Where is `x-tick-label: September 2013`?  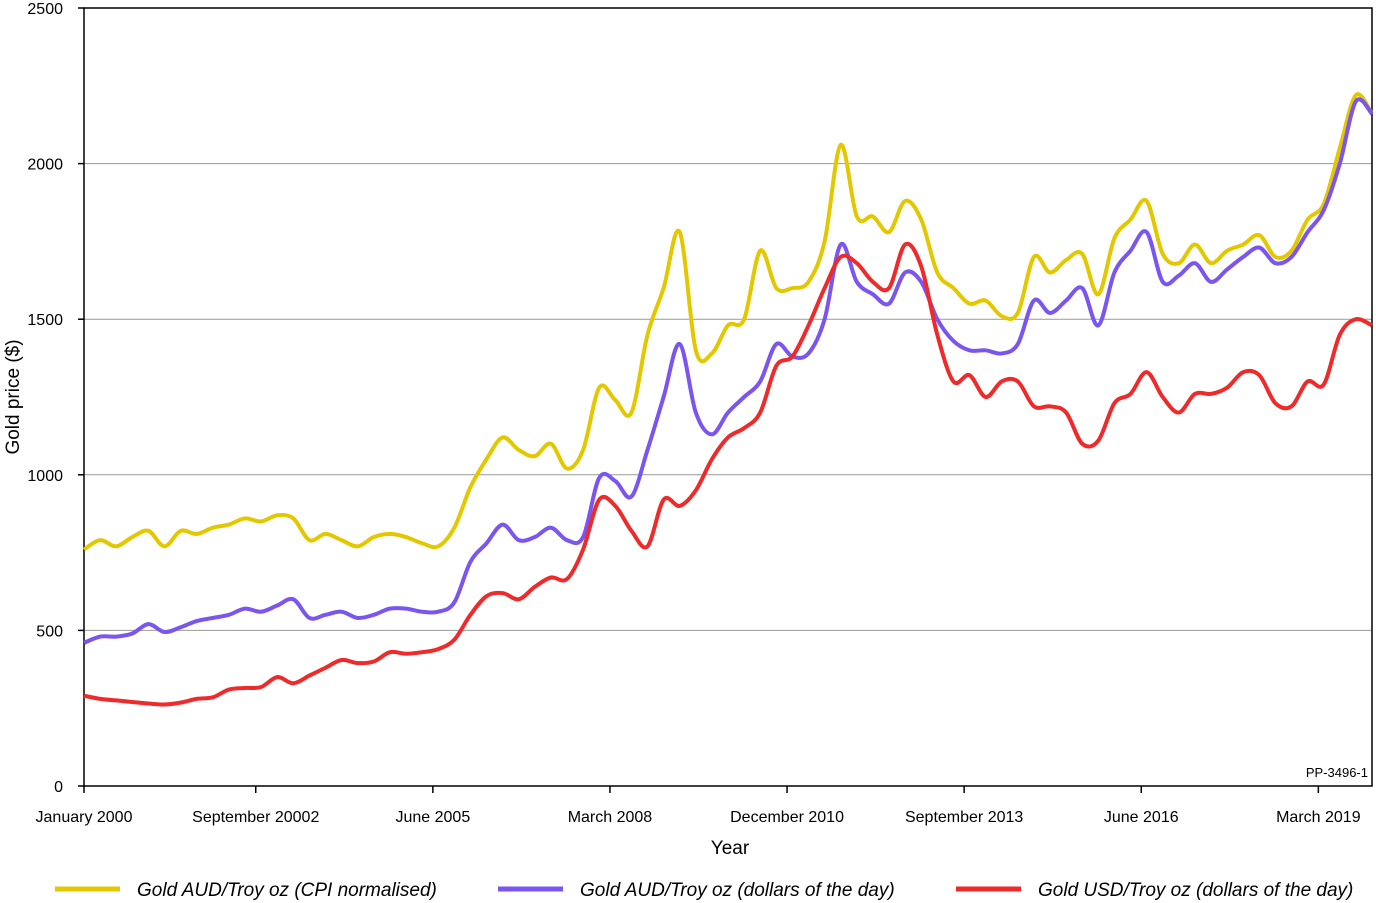
x-tick-label: September 2013 is located at coordinates (964, 817).